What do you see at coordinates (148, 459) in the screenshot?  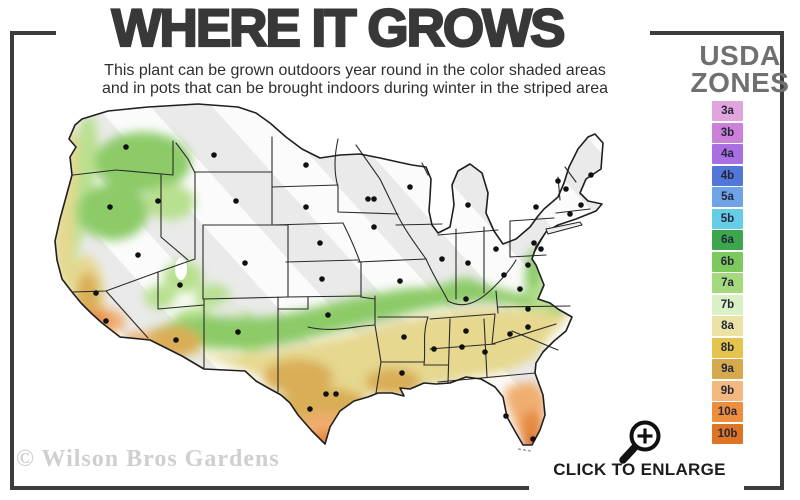 I see `watermark: © Wilson Bros Gardens` at bounding box center [148, 459].